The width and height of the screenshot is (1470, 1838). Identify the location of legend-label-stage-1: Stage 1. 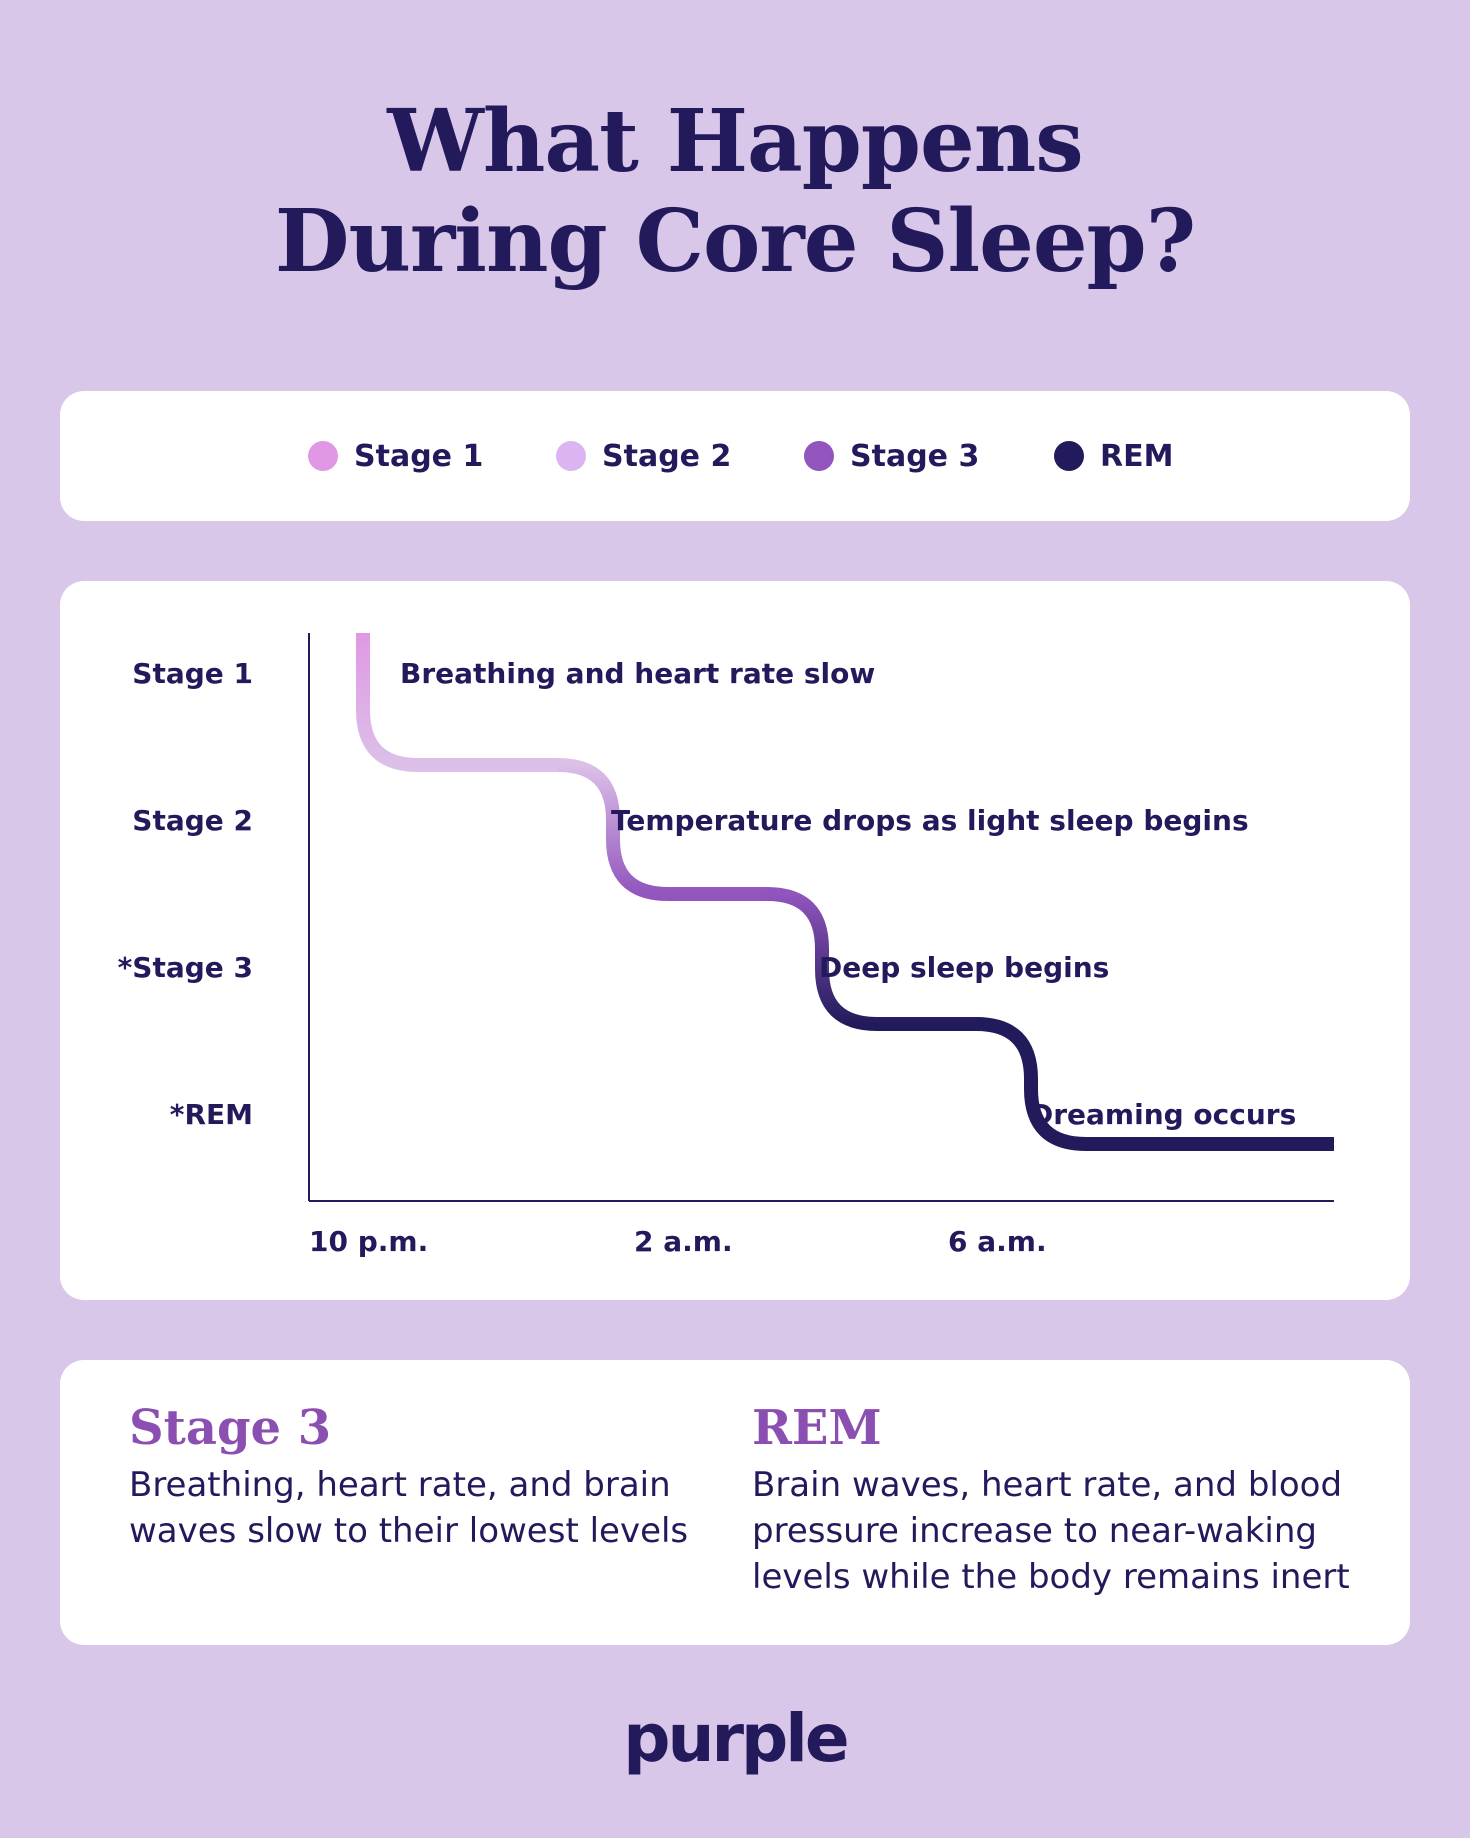
(419, 456).